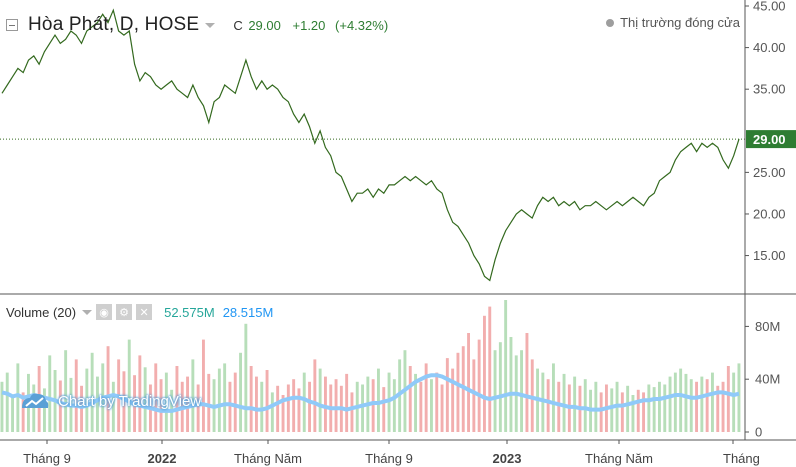  Describe the element at coordinates (12, 25) in the screenshot. I see `collapse-icon` at that location.